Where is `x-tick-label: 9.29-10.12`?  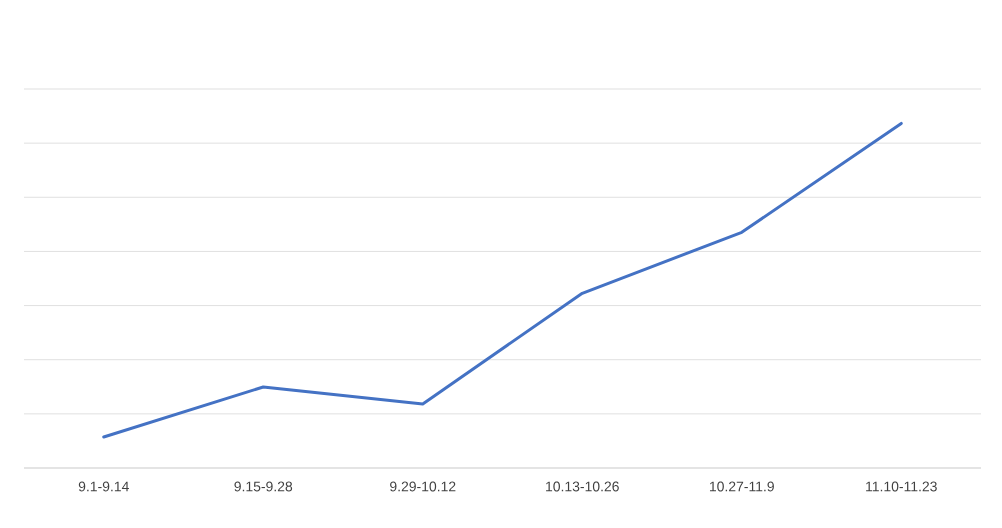
x-tick-label: 9.29-10.12 is located at coordinates (423, 486).